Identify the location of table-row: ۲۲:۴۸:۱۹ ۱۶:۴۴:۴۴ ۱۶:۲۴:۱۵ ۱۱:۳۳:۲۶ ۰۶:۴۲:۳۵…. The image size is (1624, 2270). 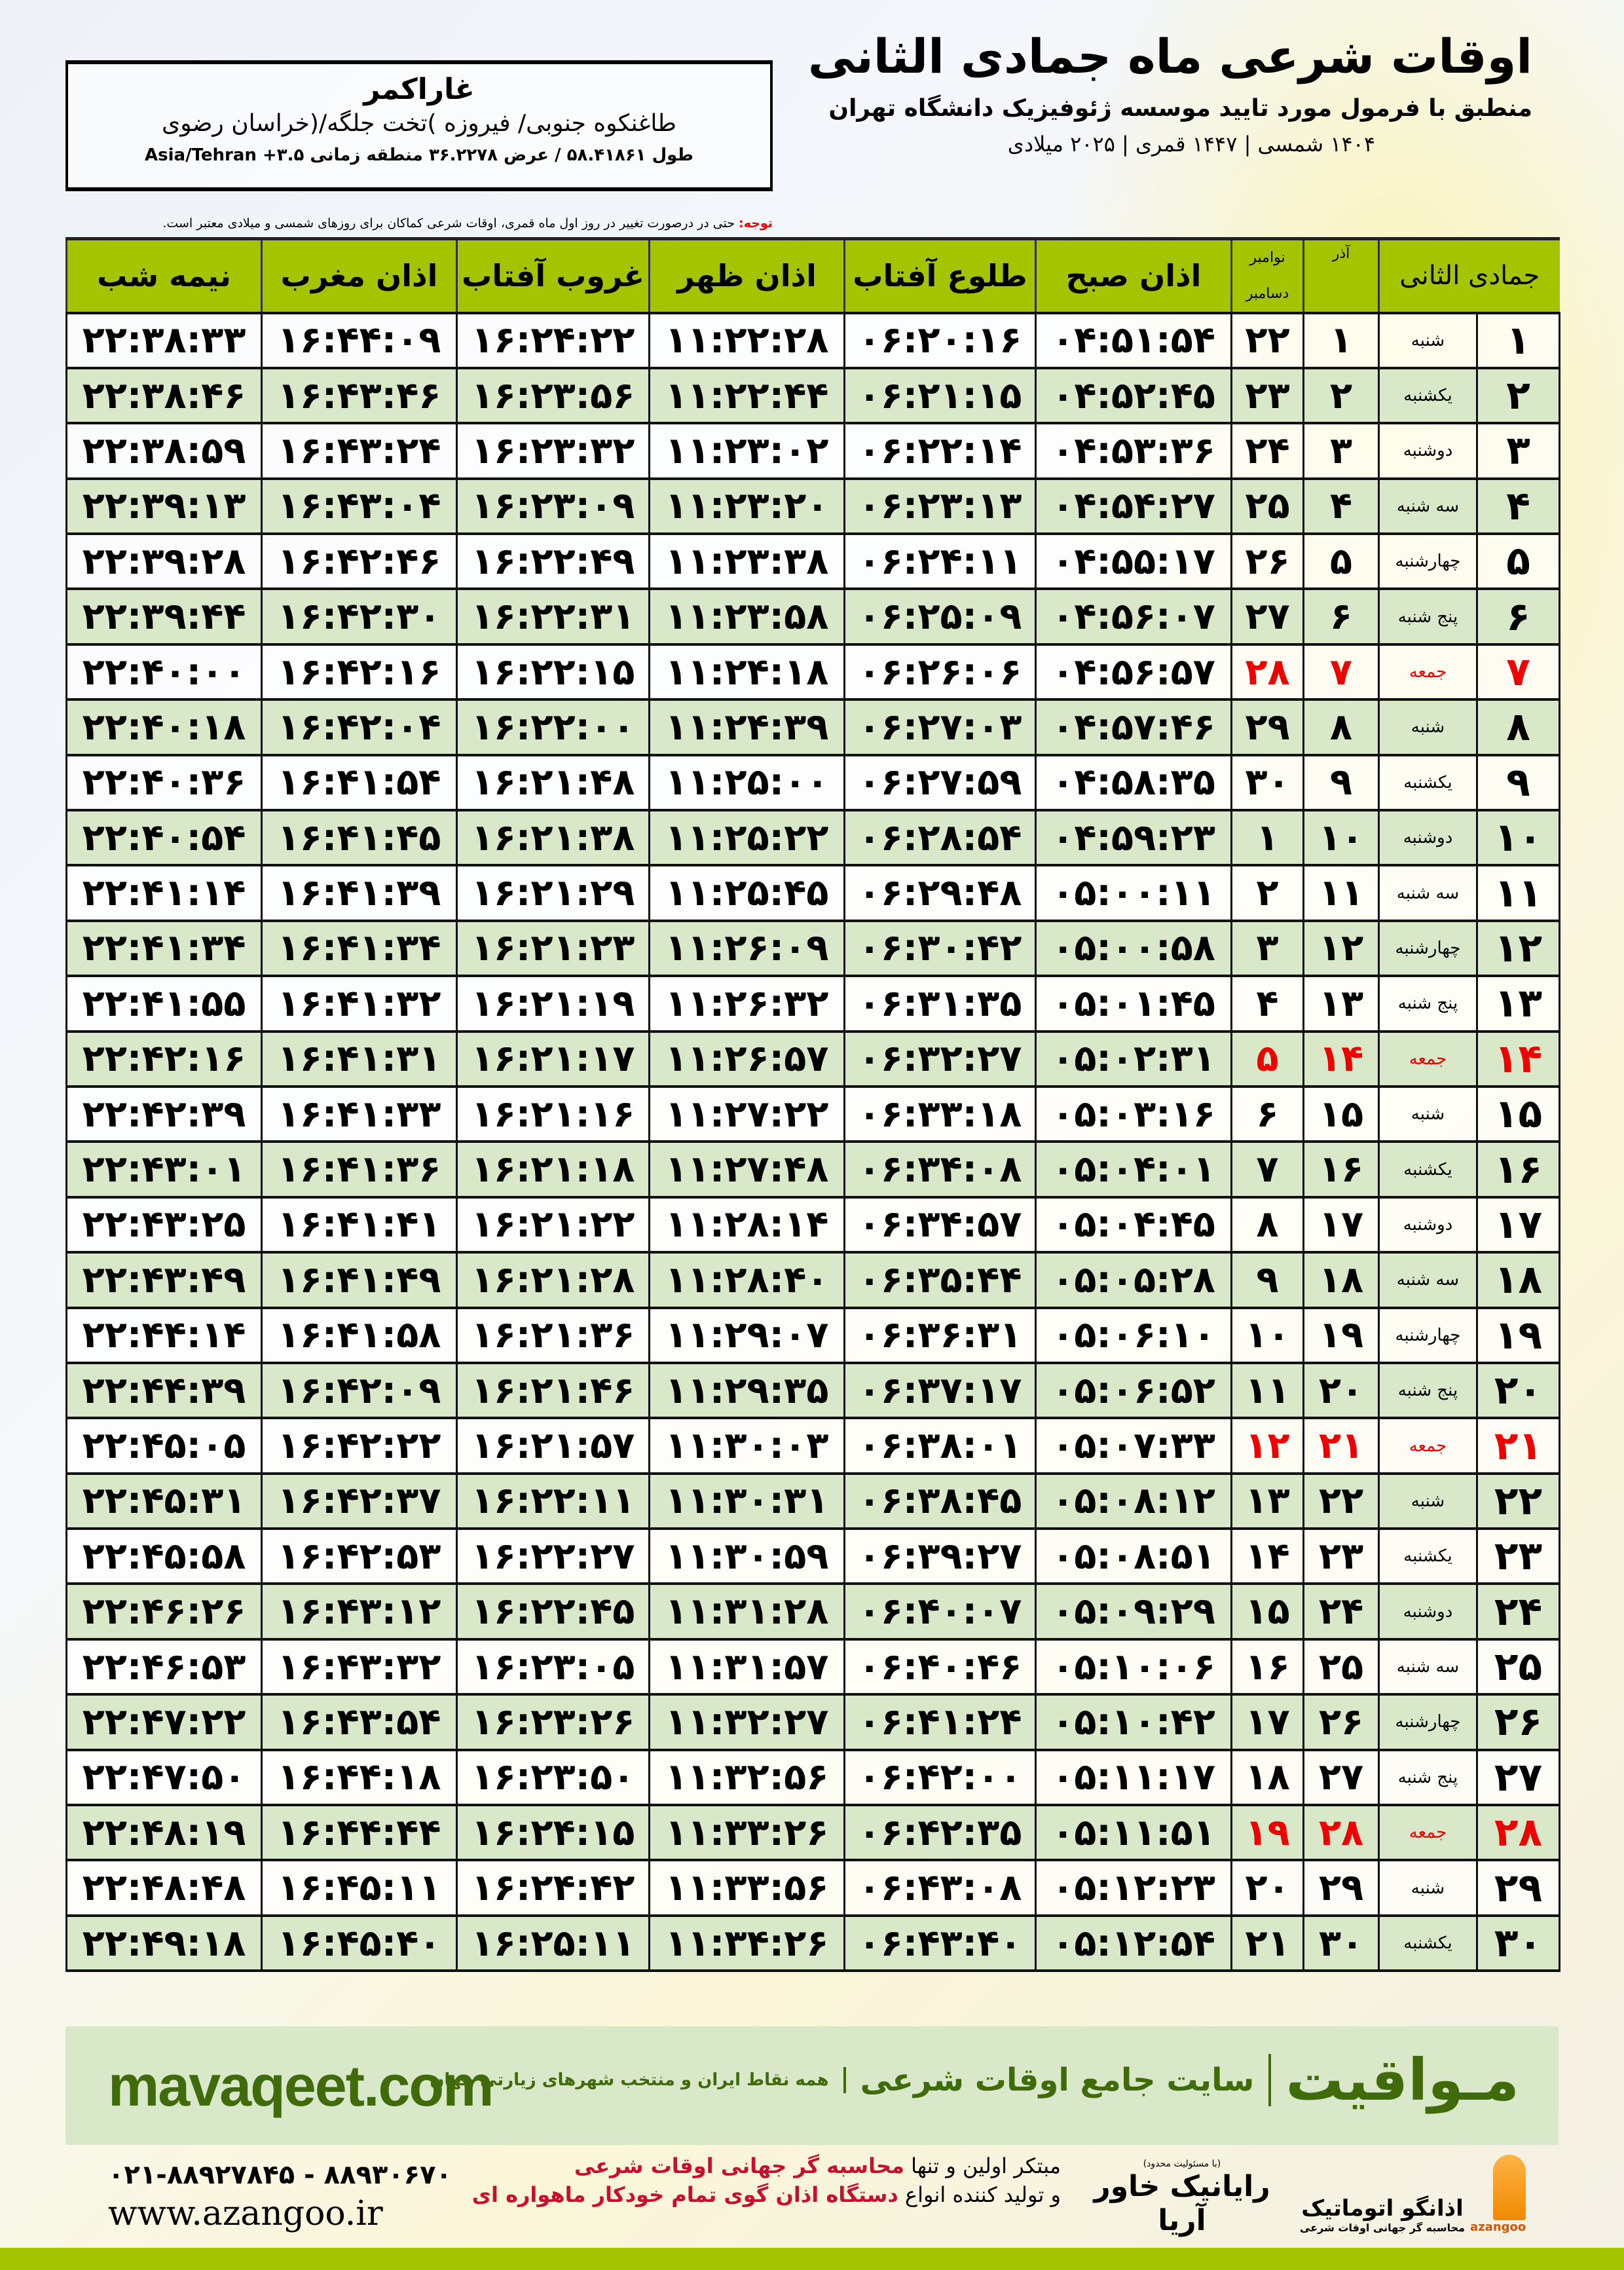
(812, 1833).